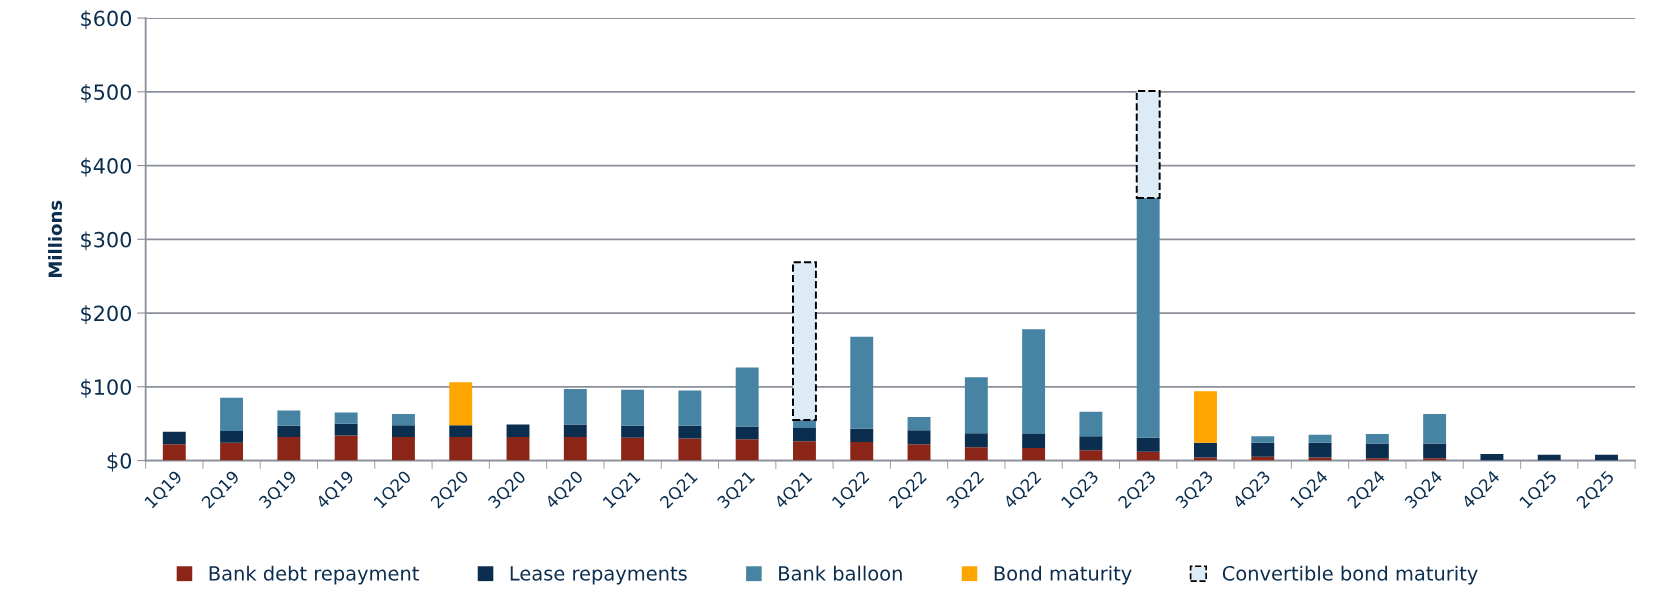  I want to click on y-tick-label: $100, so click(106, 388).